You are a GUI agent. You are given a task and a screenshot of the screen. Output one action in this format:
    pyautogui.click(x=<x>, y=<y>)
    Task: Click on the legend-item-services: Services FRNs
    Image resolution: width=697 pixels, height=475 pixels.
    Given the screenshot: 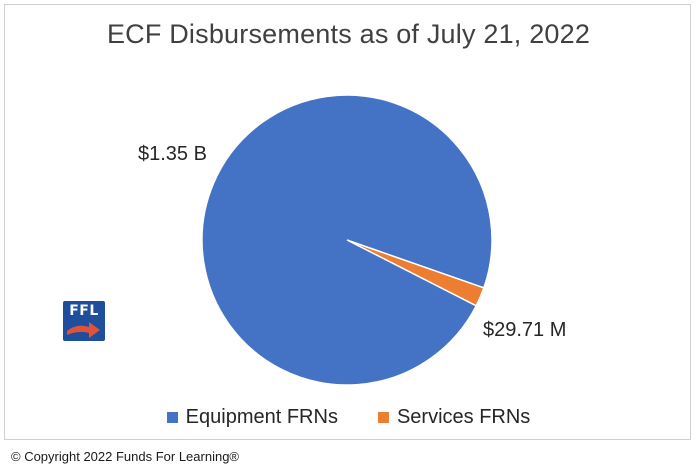 What is the action you would take?
    pyautogui.click(x=454, y=417)
    